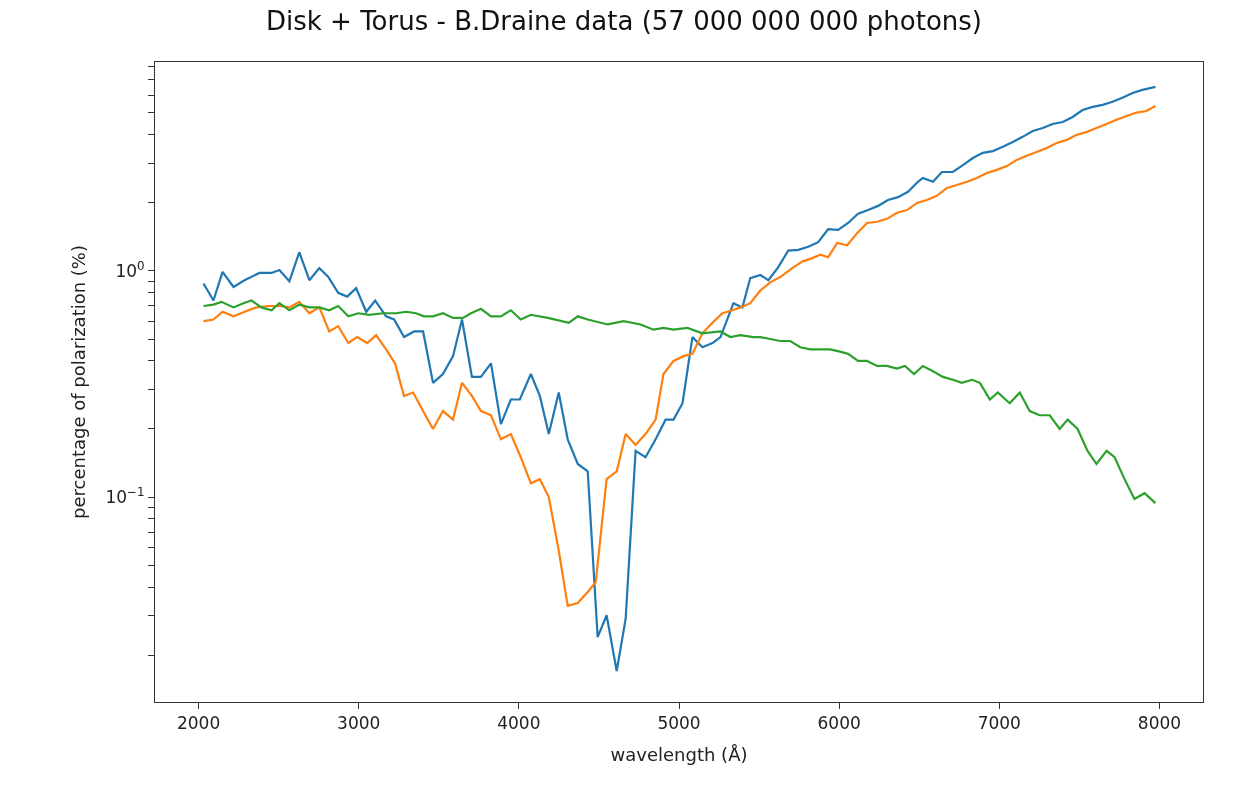 This screenshot has height=799, width=1248. I want to click on y-tick-label: 10$^{−1}$, so click(125, 495).